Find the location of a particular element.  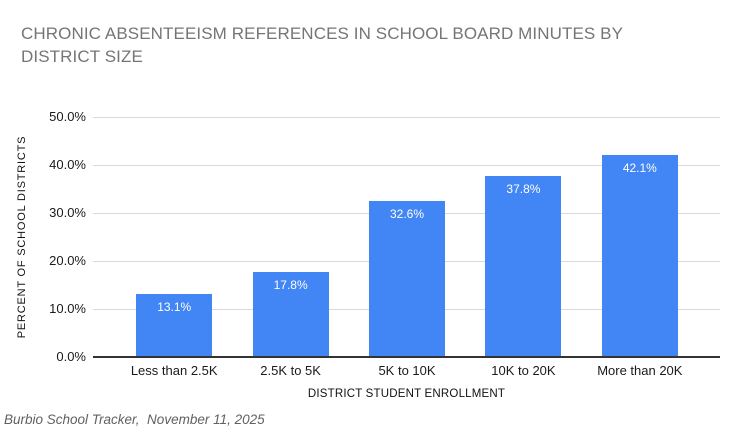

bar-slot: 32.6% is located at coordinates (407, 237).